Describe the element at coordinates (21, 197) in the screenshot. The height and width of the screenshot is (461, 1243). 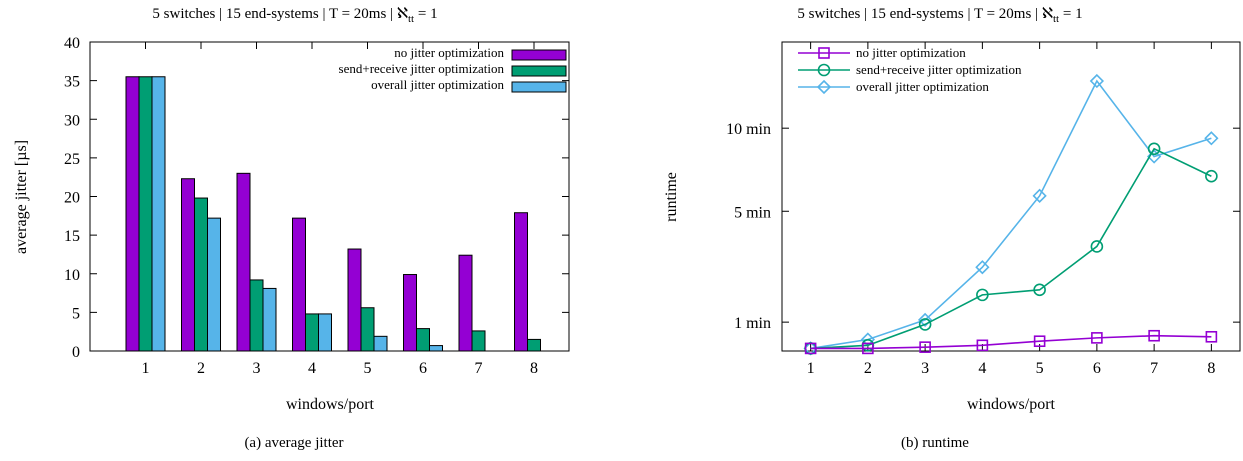
I see `chart-a-ylabel: average jitter [µs]` at that location.